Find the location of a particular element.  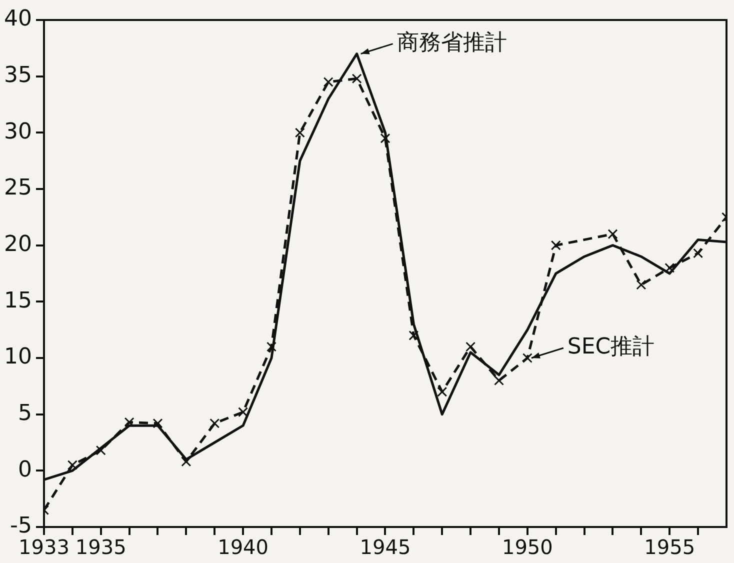

y-tick-label: 10 is located at coordinates (18, 357).